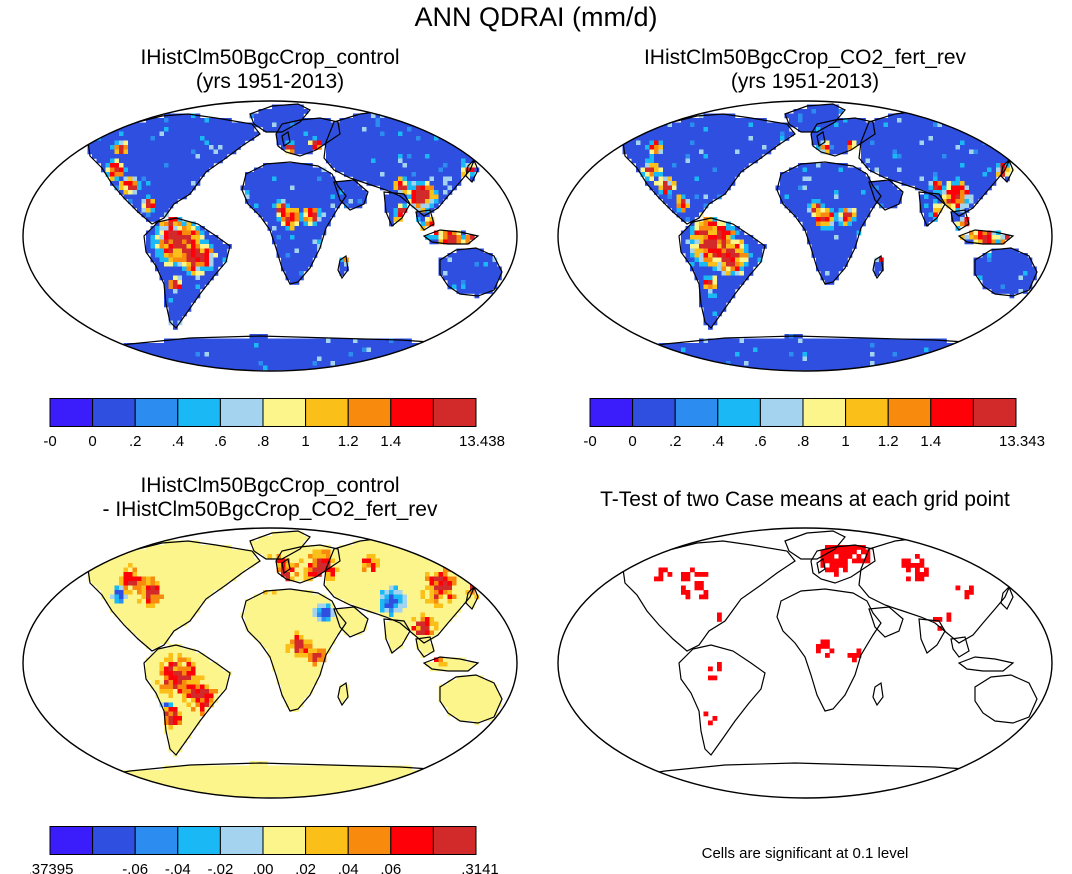 This screenshot has height=874, width=1072. I want to click on colorbar-tick-label: .02, so click(305, 867).